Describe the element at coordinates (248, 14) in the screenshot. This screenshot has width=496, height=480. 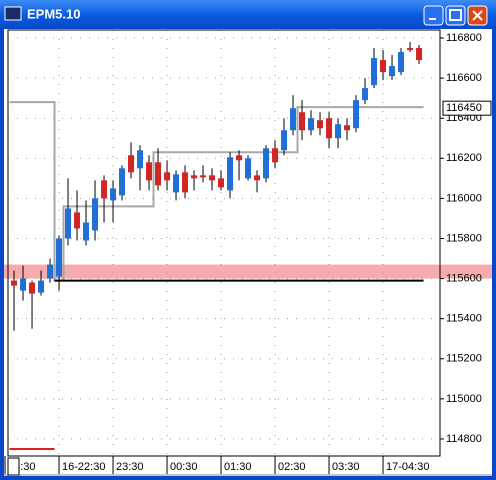
I see `title-bar` at that location.